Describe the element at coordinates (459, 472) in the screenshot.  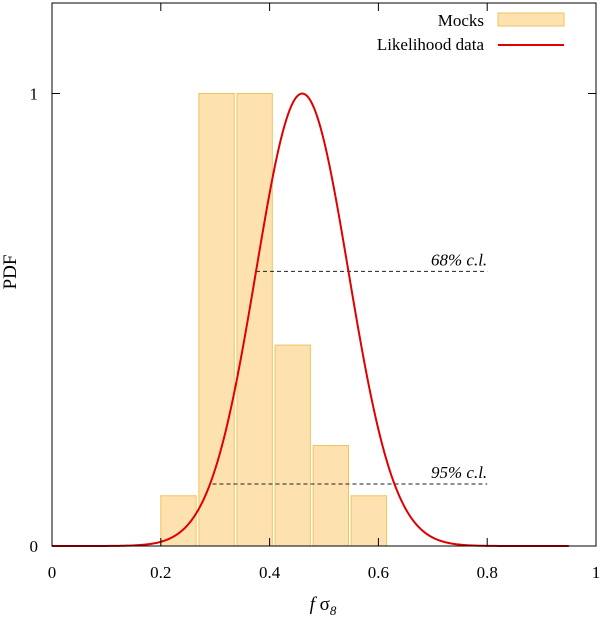
I see `confidence-label-2: 95% c.l.` at that location.